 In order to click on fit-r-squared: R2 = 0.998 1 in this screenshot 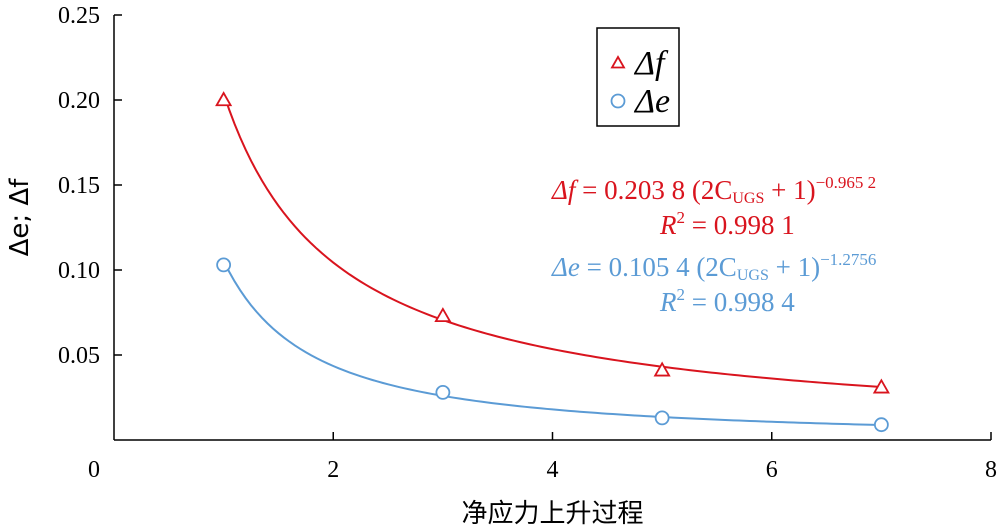, I will do `click(727, 224)`.